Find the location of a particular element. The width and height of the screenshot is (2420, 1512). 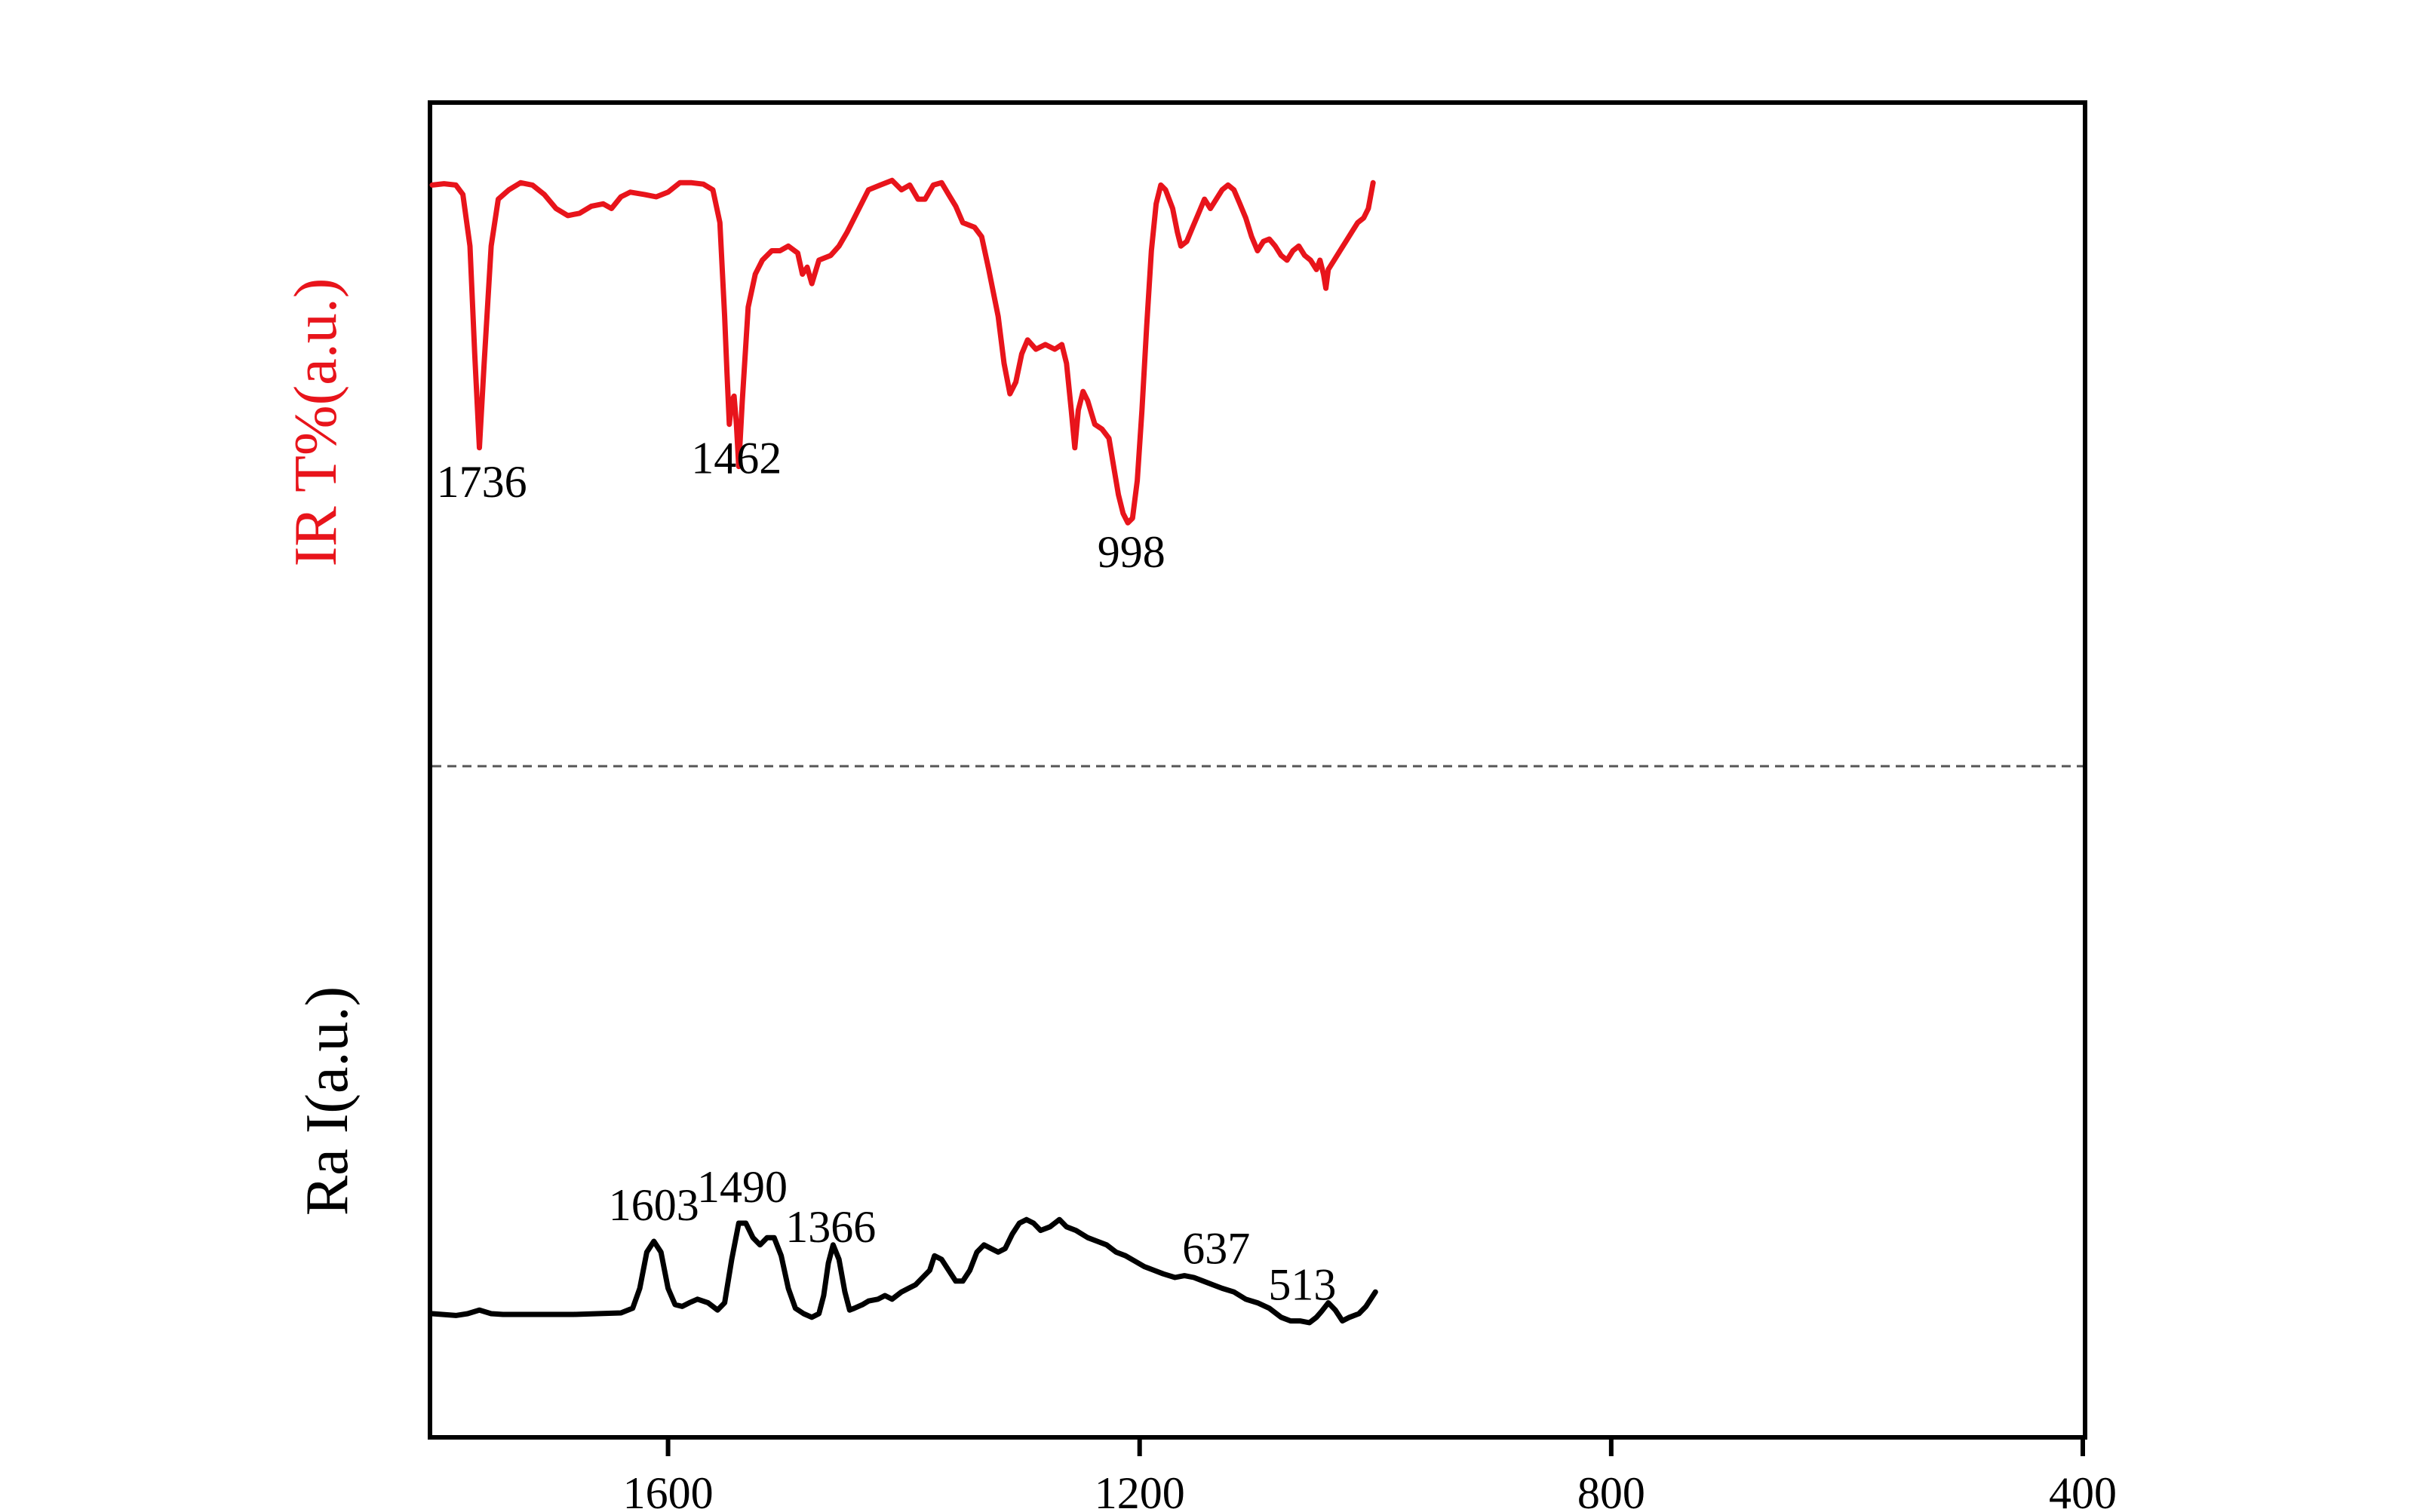

peak-label-1366: 1366 is located at coordinates (830, 1227).